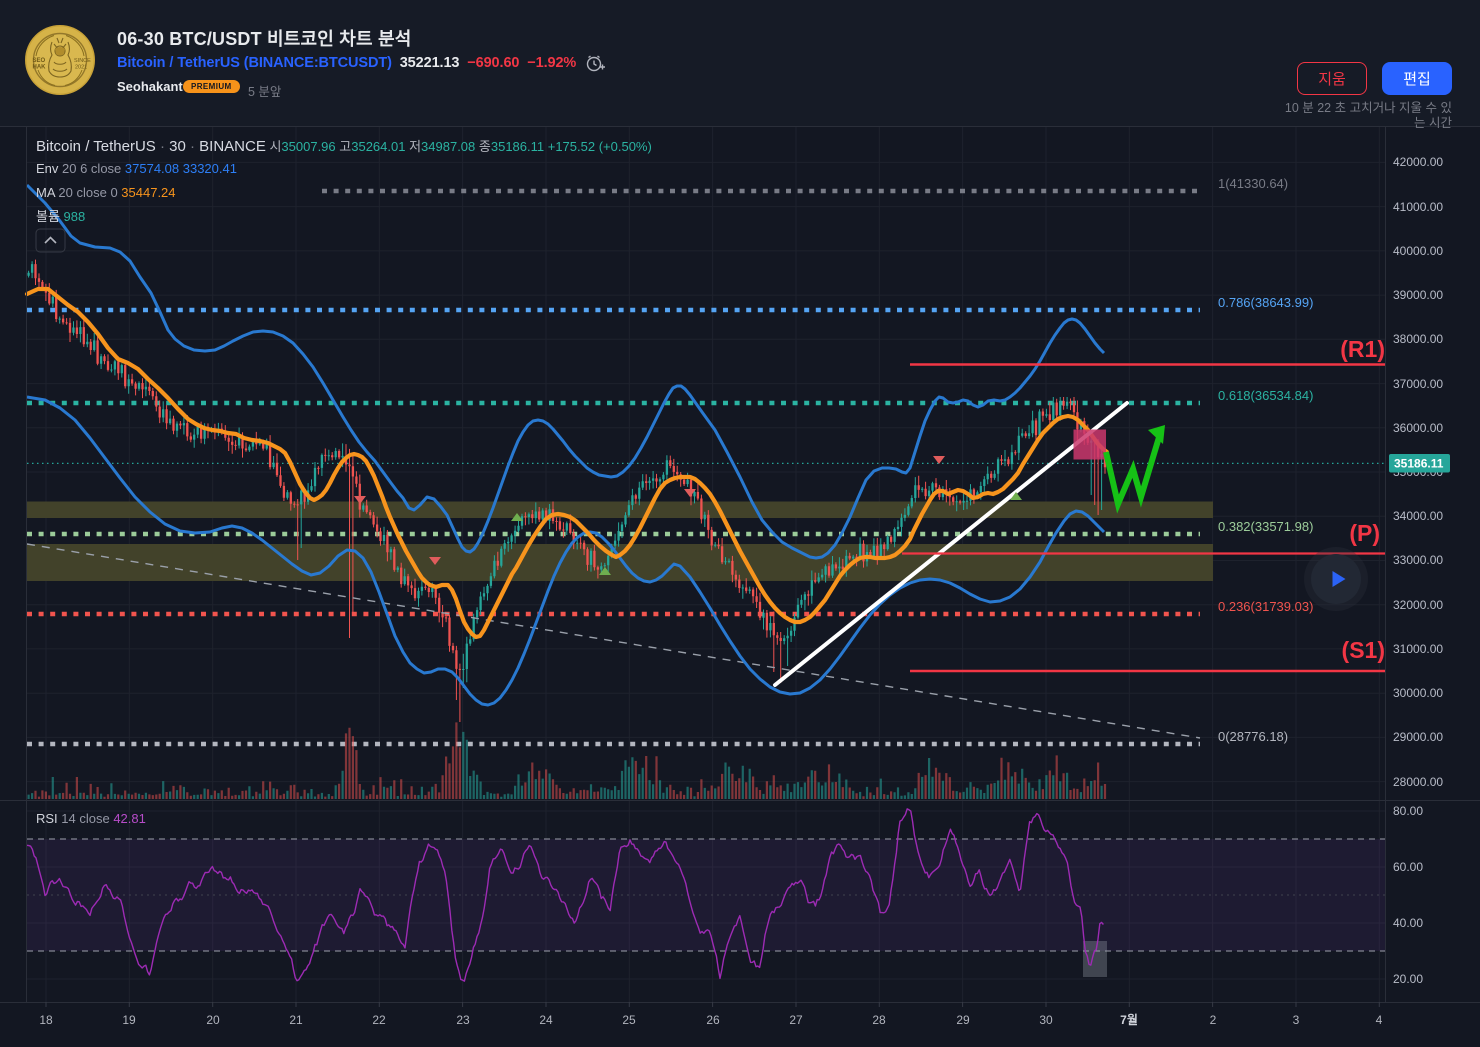  I want to click on svg-text: 0.236(31739.03), so click(1265, 606).